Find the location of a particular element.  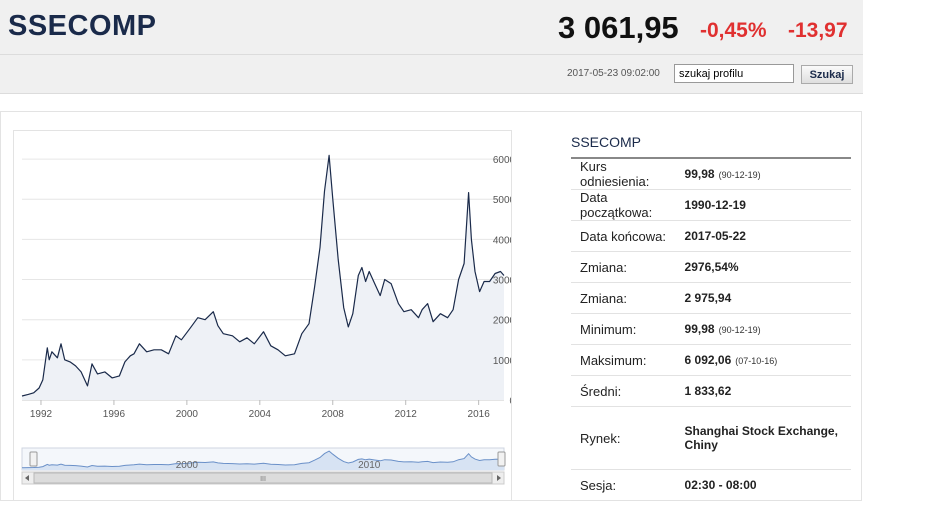

info-row: Data początkowa: 1990-12-19 is located at coordinates (711, 205).